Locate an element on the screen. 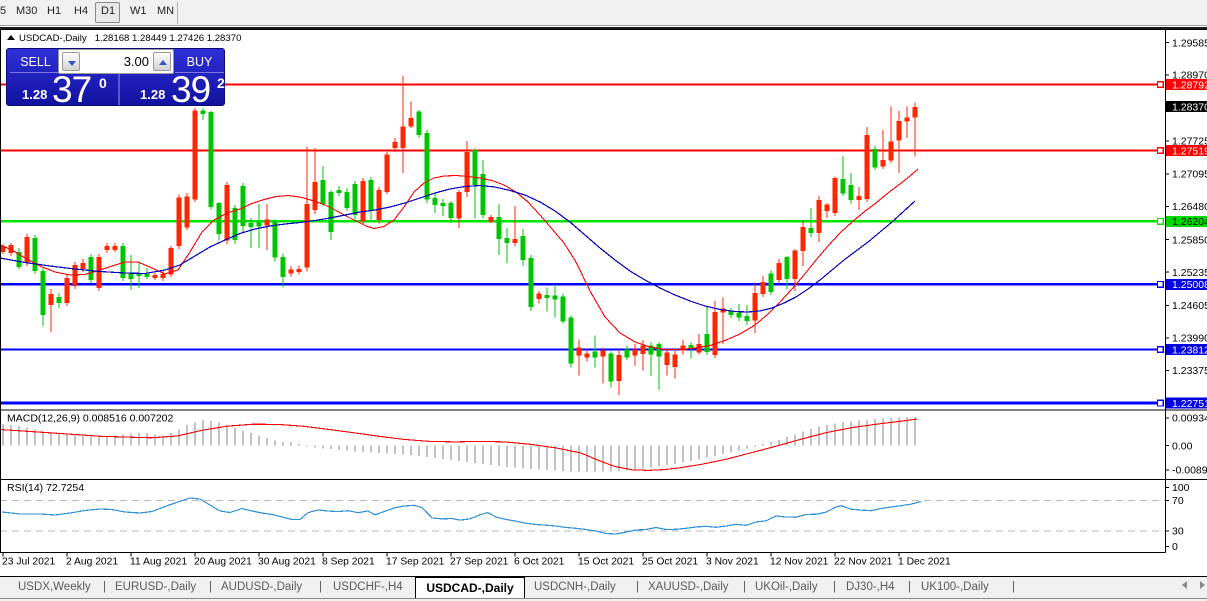 The height and width of the screenshot is (601, 1207). svg-text: 1.28792 is located at coordinates (1189, 85).